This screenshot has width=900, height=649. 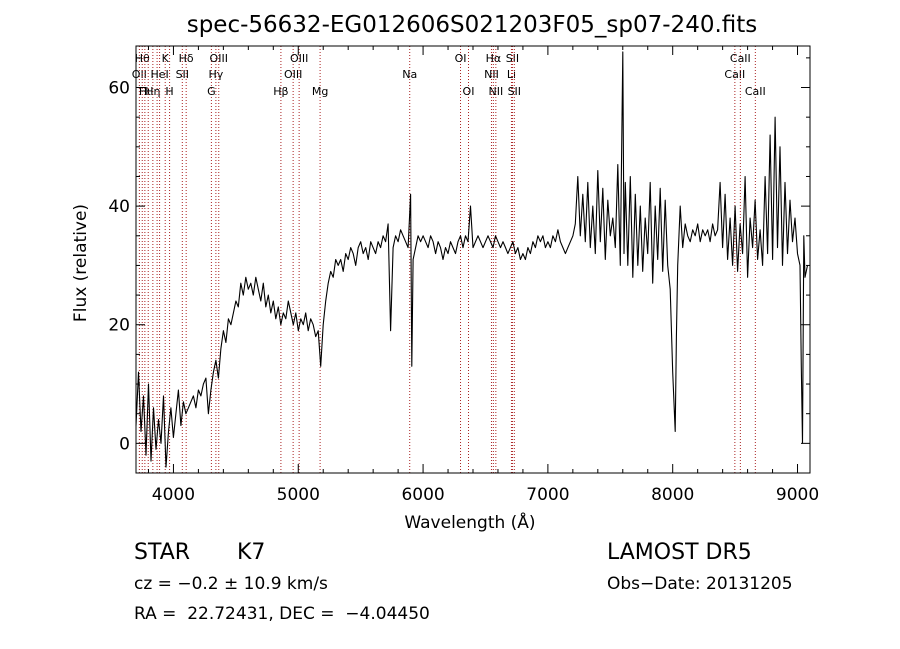 What do you see at coordinates (422, 495) in the screenshot?
I see `x-tick-label: 6000` at bounding box center [422, 495].